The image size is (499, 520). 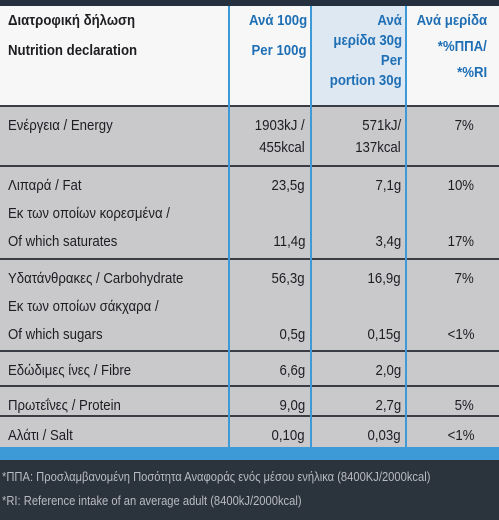 I want to click on value-ri: 5%, so click(x=464, y=405).